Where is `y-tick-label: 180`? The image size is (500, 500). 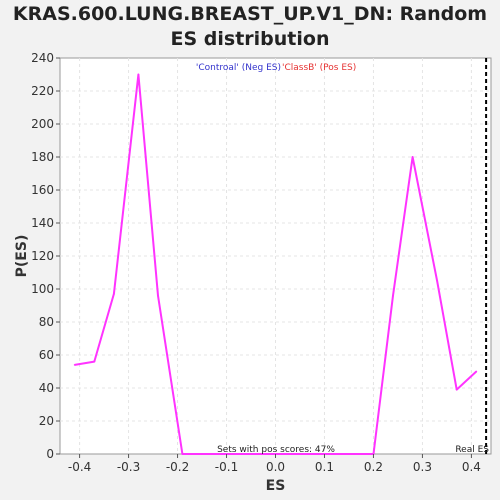 y-tick-label: 180 is located at coordinates (42, 157).